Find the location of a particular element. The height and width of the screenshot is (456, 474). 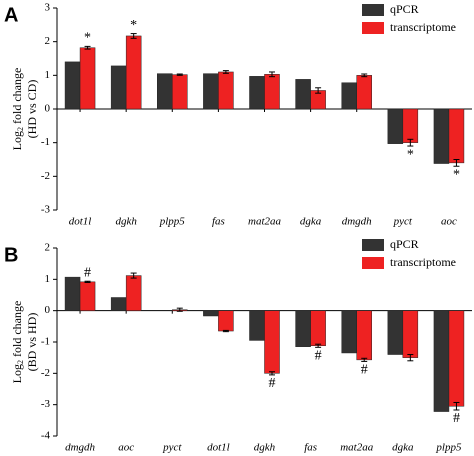

y-tick-label: 2 is located at coordinates (48, 248).